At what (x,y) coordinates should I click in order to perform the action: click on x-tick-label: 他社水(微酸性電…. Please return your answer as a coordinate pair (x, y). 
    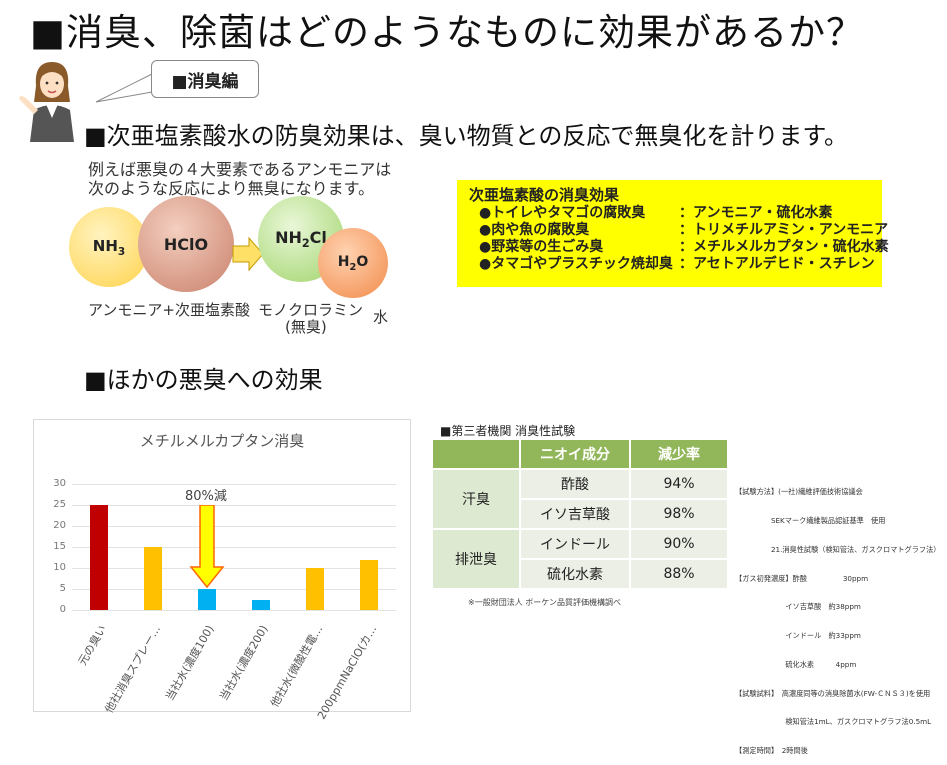
    Looking at the image, I should click on (296, 666).